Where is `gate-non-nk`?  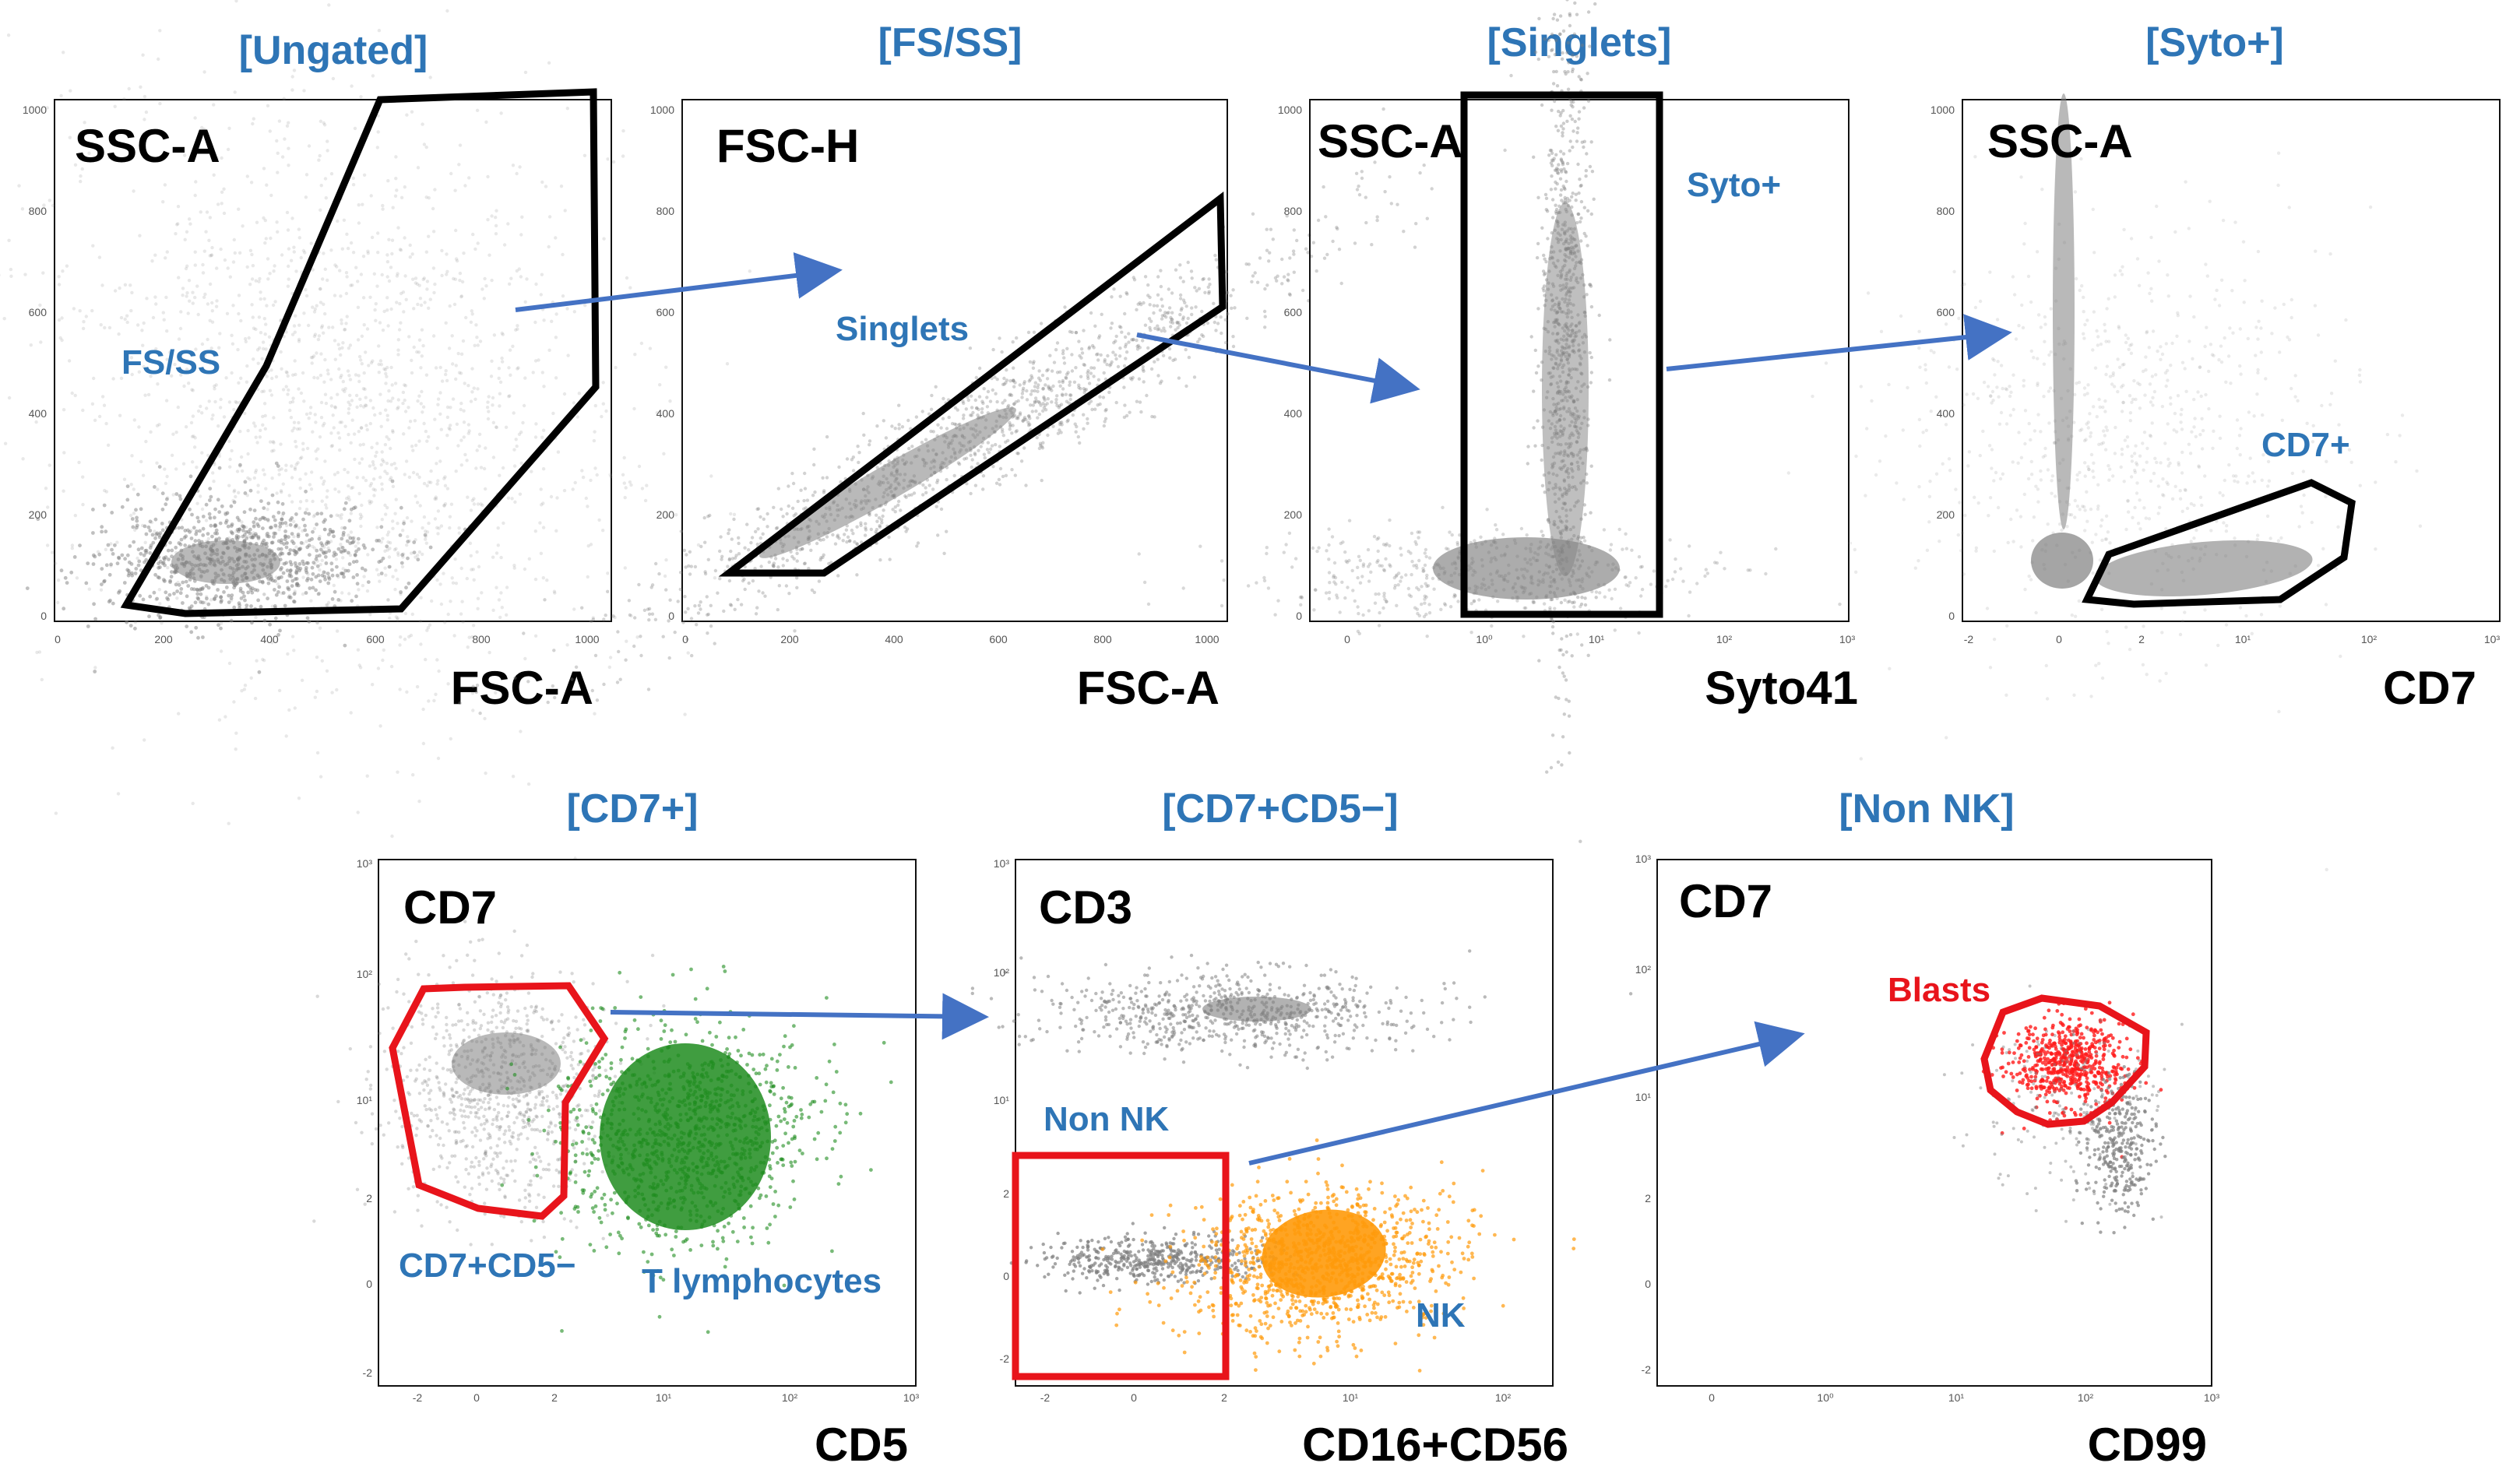 gate-non-nk is located at coordinates (1121, 1266).